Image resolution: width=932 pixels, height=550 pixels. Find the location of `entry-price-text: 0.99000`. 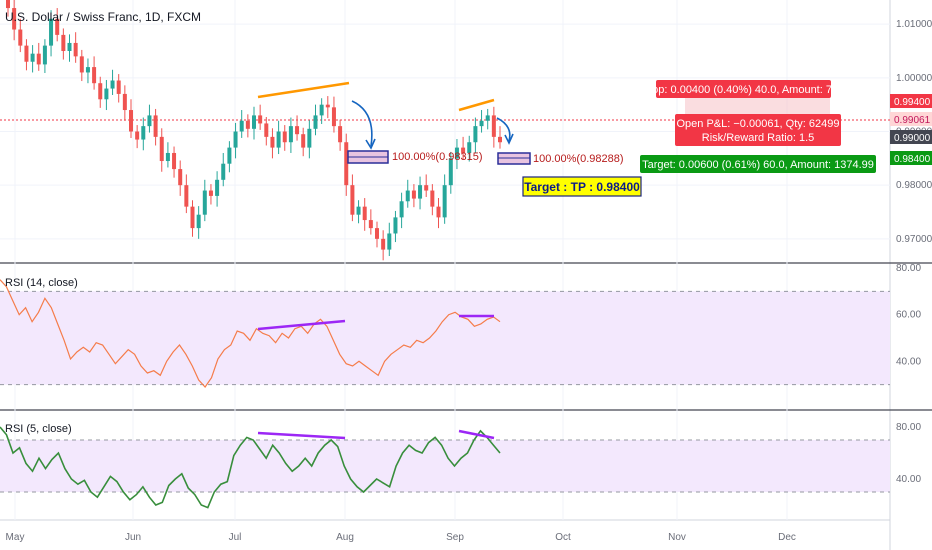

entry-price-text: 0.99000 is located at coordinates (912, 138).